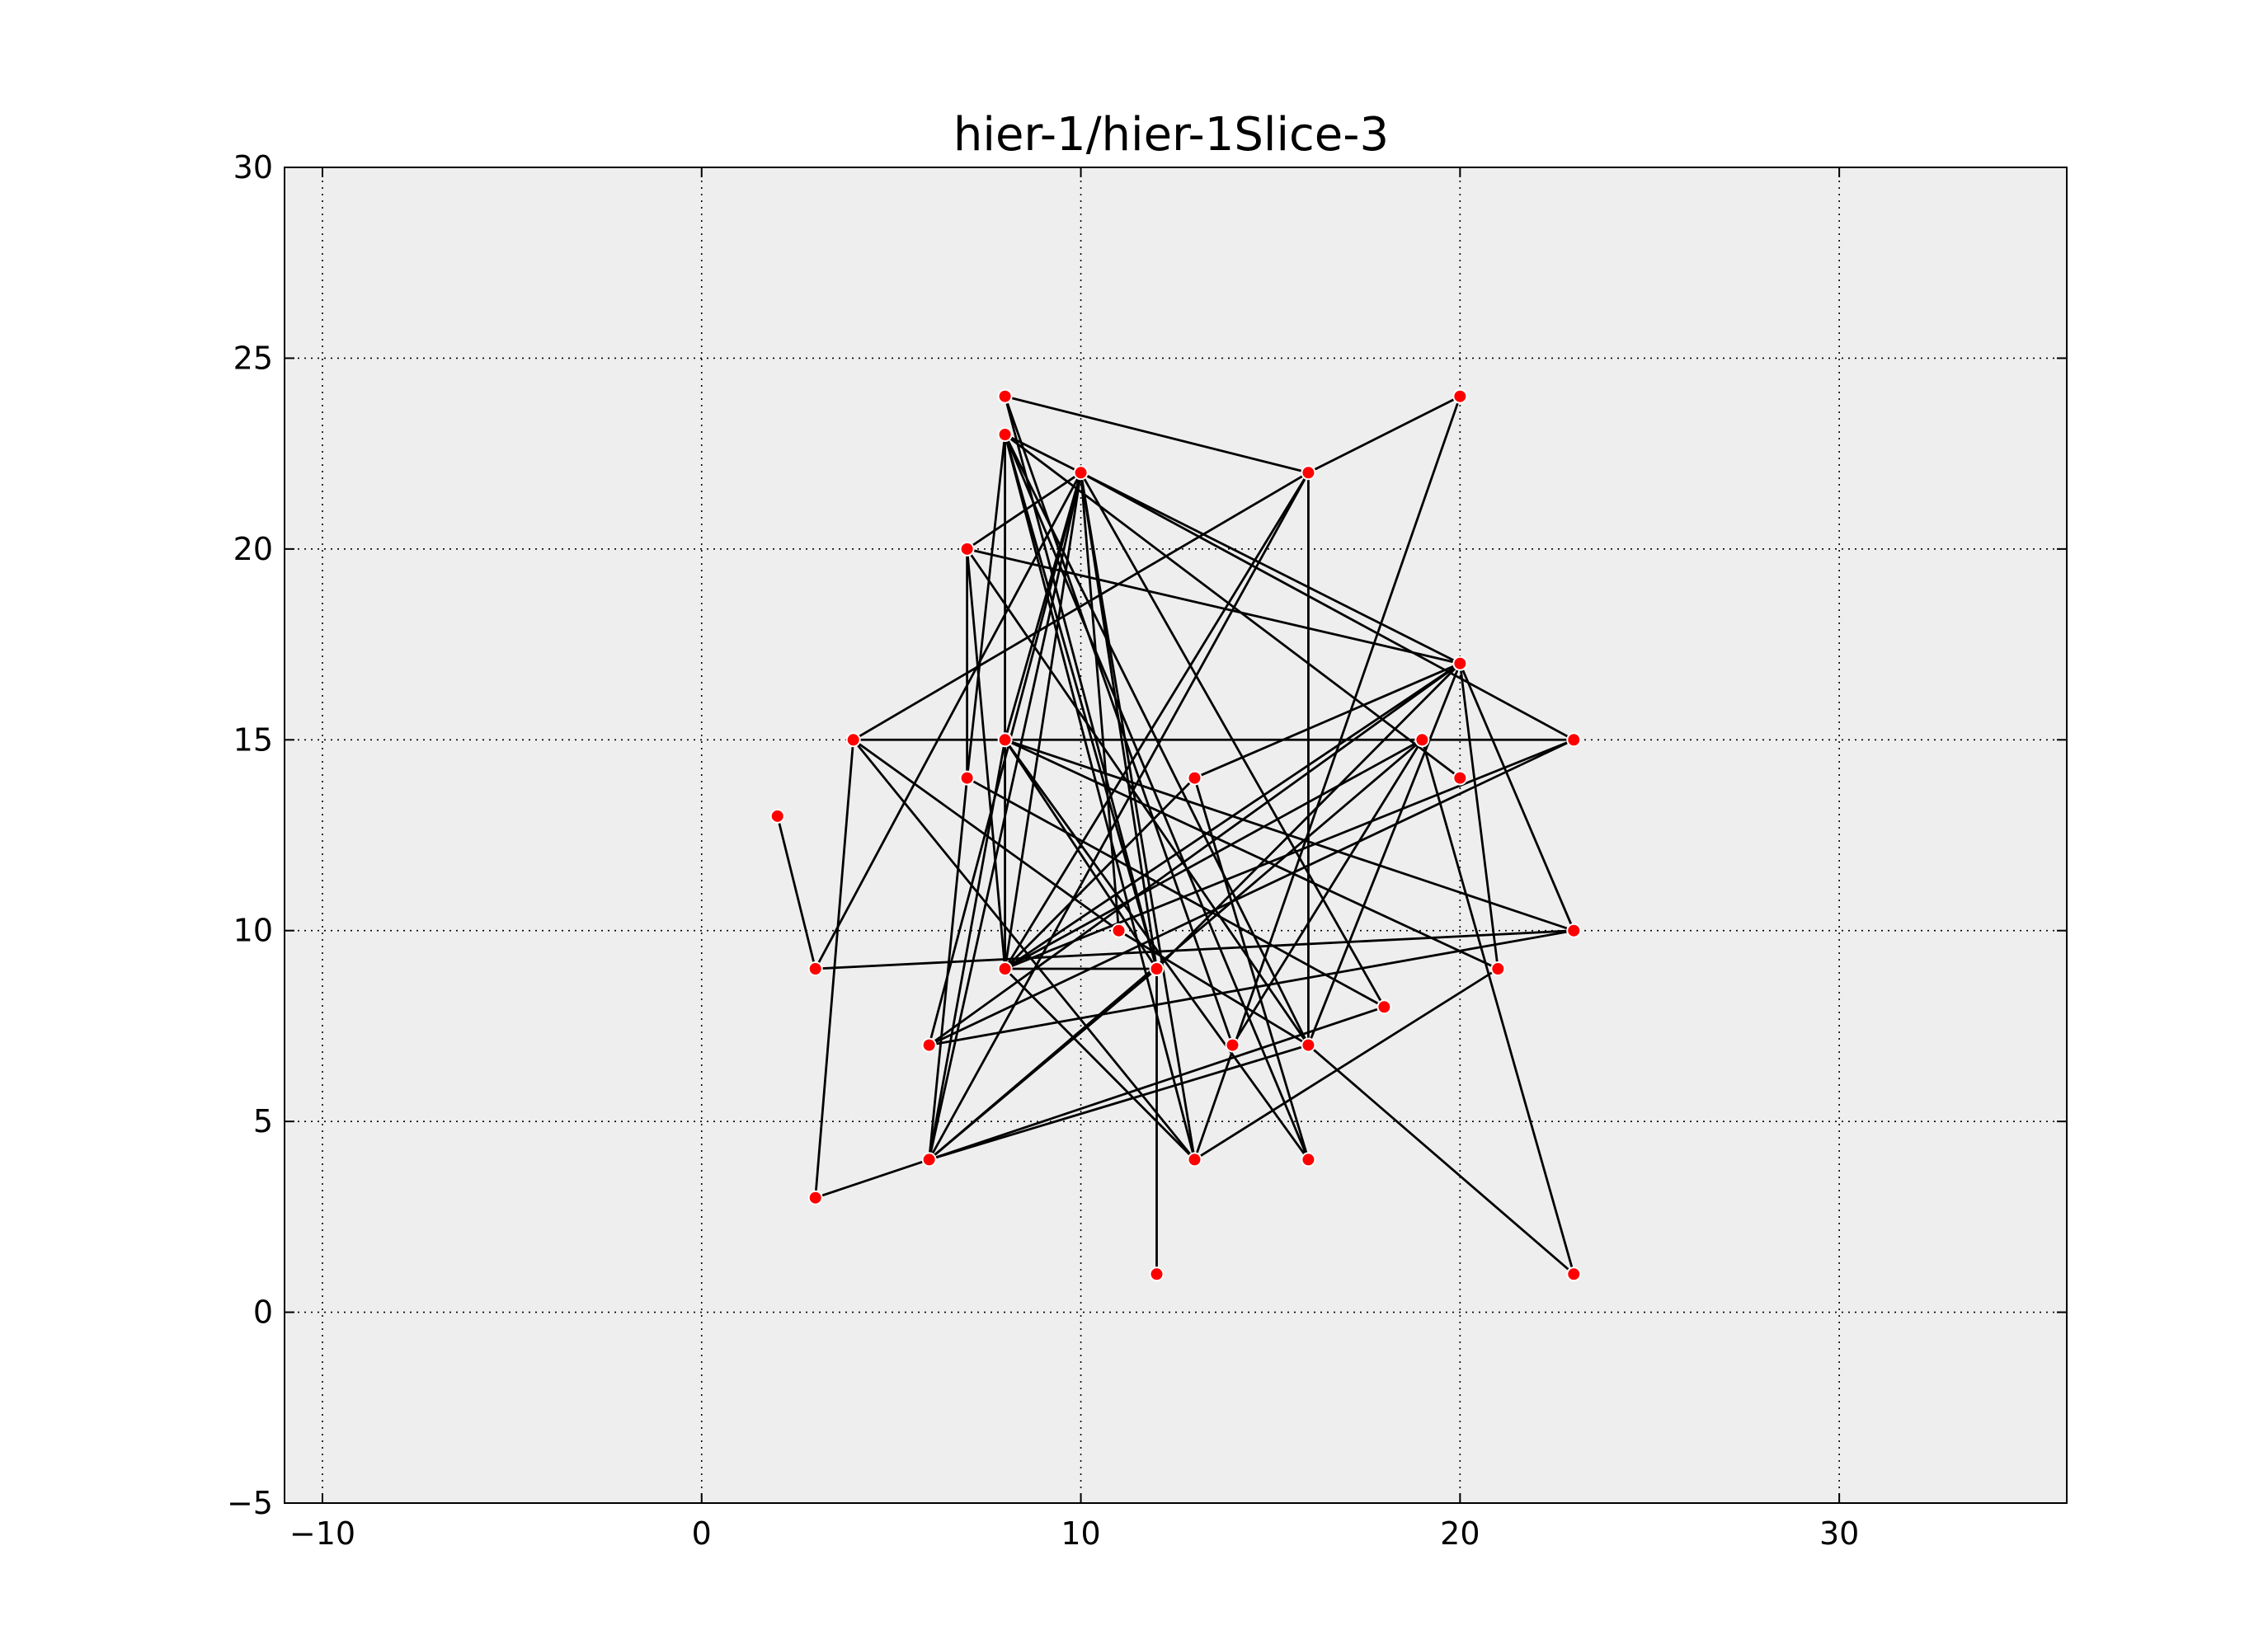 The image size is (2268, 1649). I want to click on x-tick-label: 20, so click(1460, 1533).